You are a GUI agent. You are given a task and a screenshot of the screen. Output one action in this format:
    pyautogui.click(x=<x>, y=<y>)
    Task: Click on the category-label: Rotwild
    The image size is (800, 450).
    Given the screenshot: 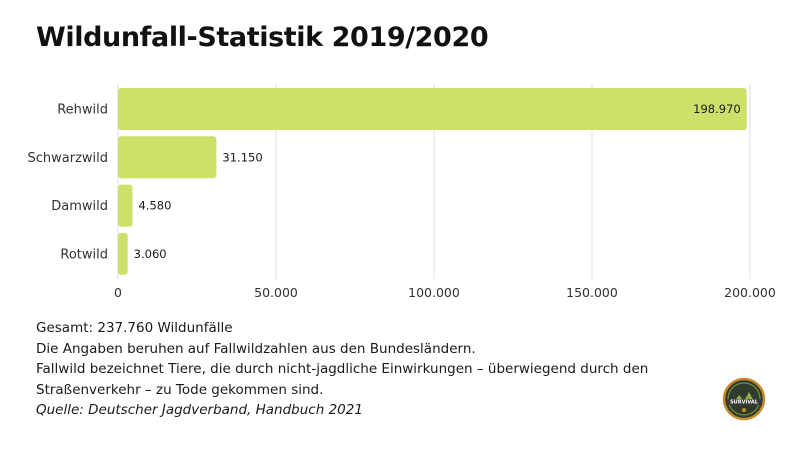 What is the action you would take?
    pyautogui.click(x=84, y=254)
    